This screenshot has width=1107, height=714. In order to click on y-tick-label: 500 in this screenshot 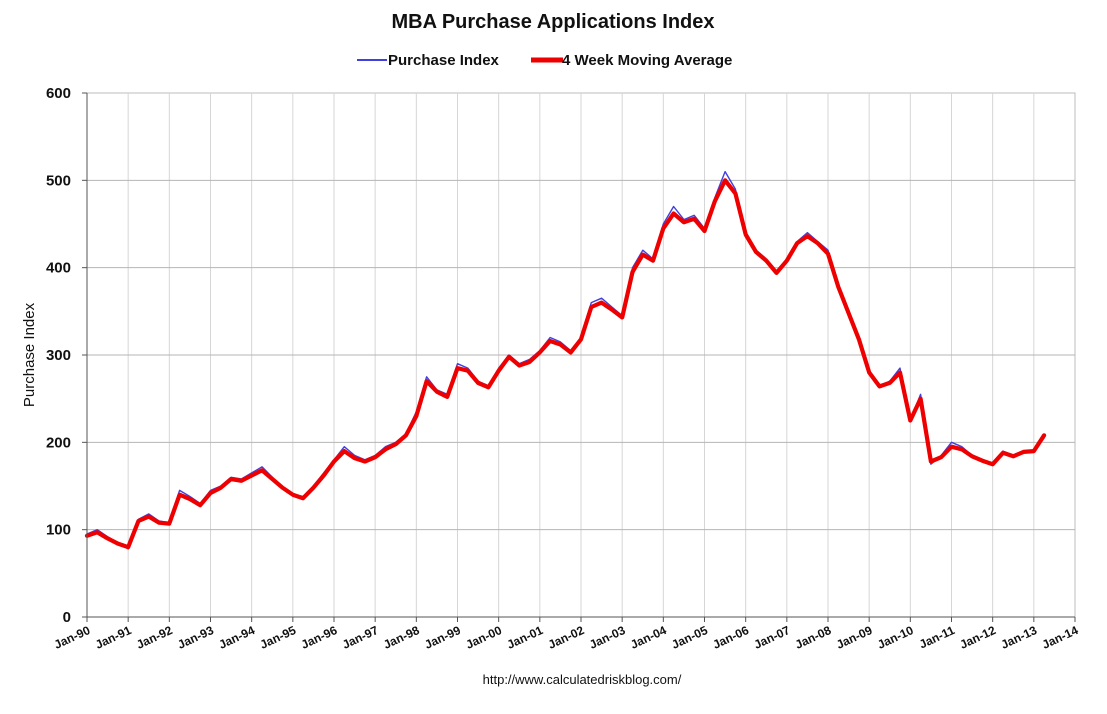, I will do `click(58, 180)`.